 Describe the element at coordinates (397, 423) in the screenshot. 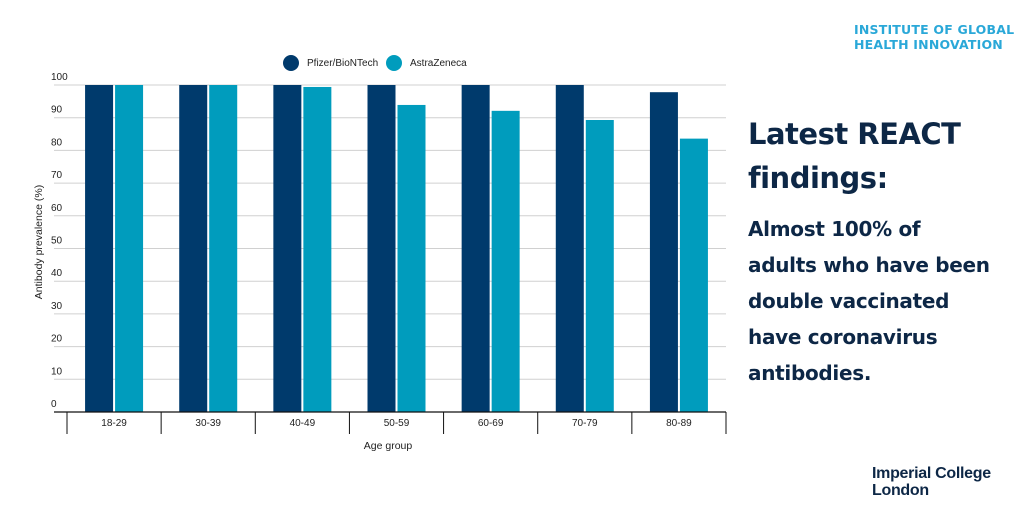

I see `x-tick-label: 50-59` at that location.